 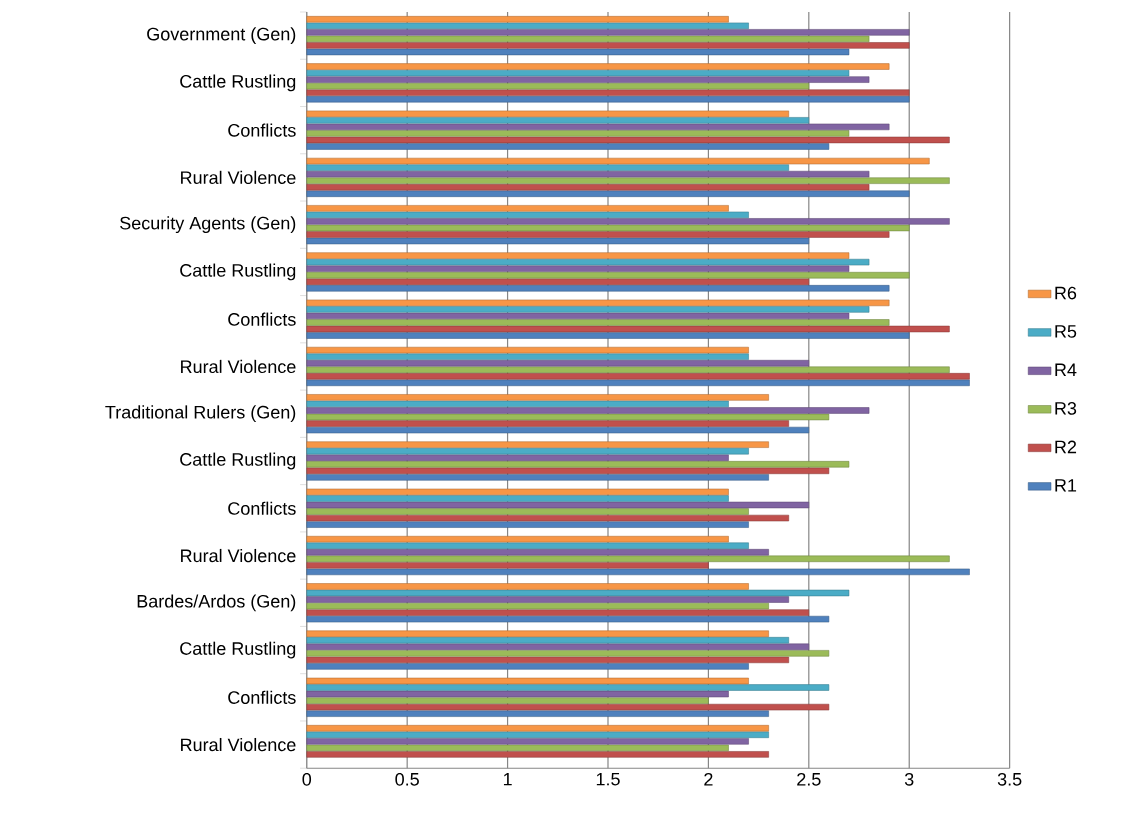 I want to click on legend-label: R2, so click(x=1066, y=447).